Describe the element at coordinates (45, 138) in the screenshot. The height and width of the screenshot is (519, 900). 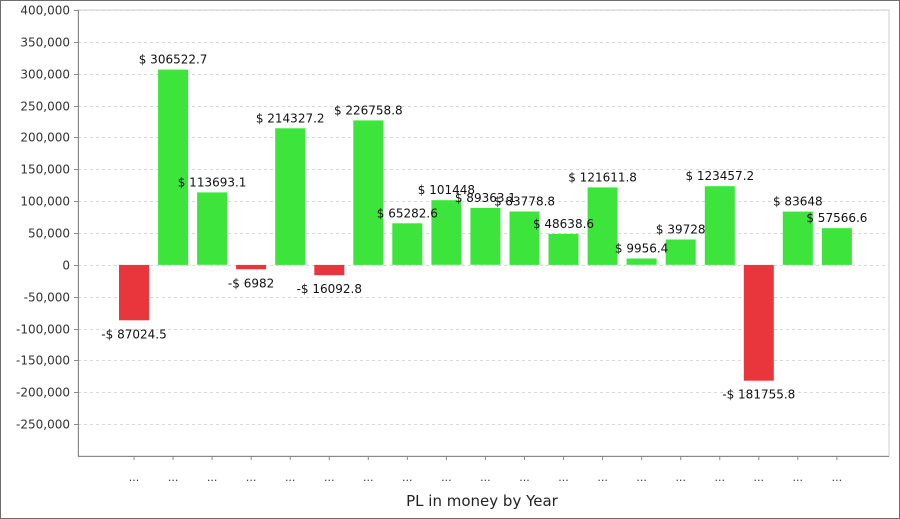
I see `y-tick-label: 200,000` at that location.